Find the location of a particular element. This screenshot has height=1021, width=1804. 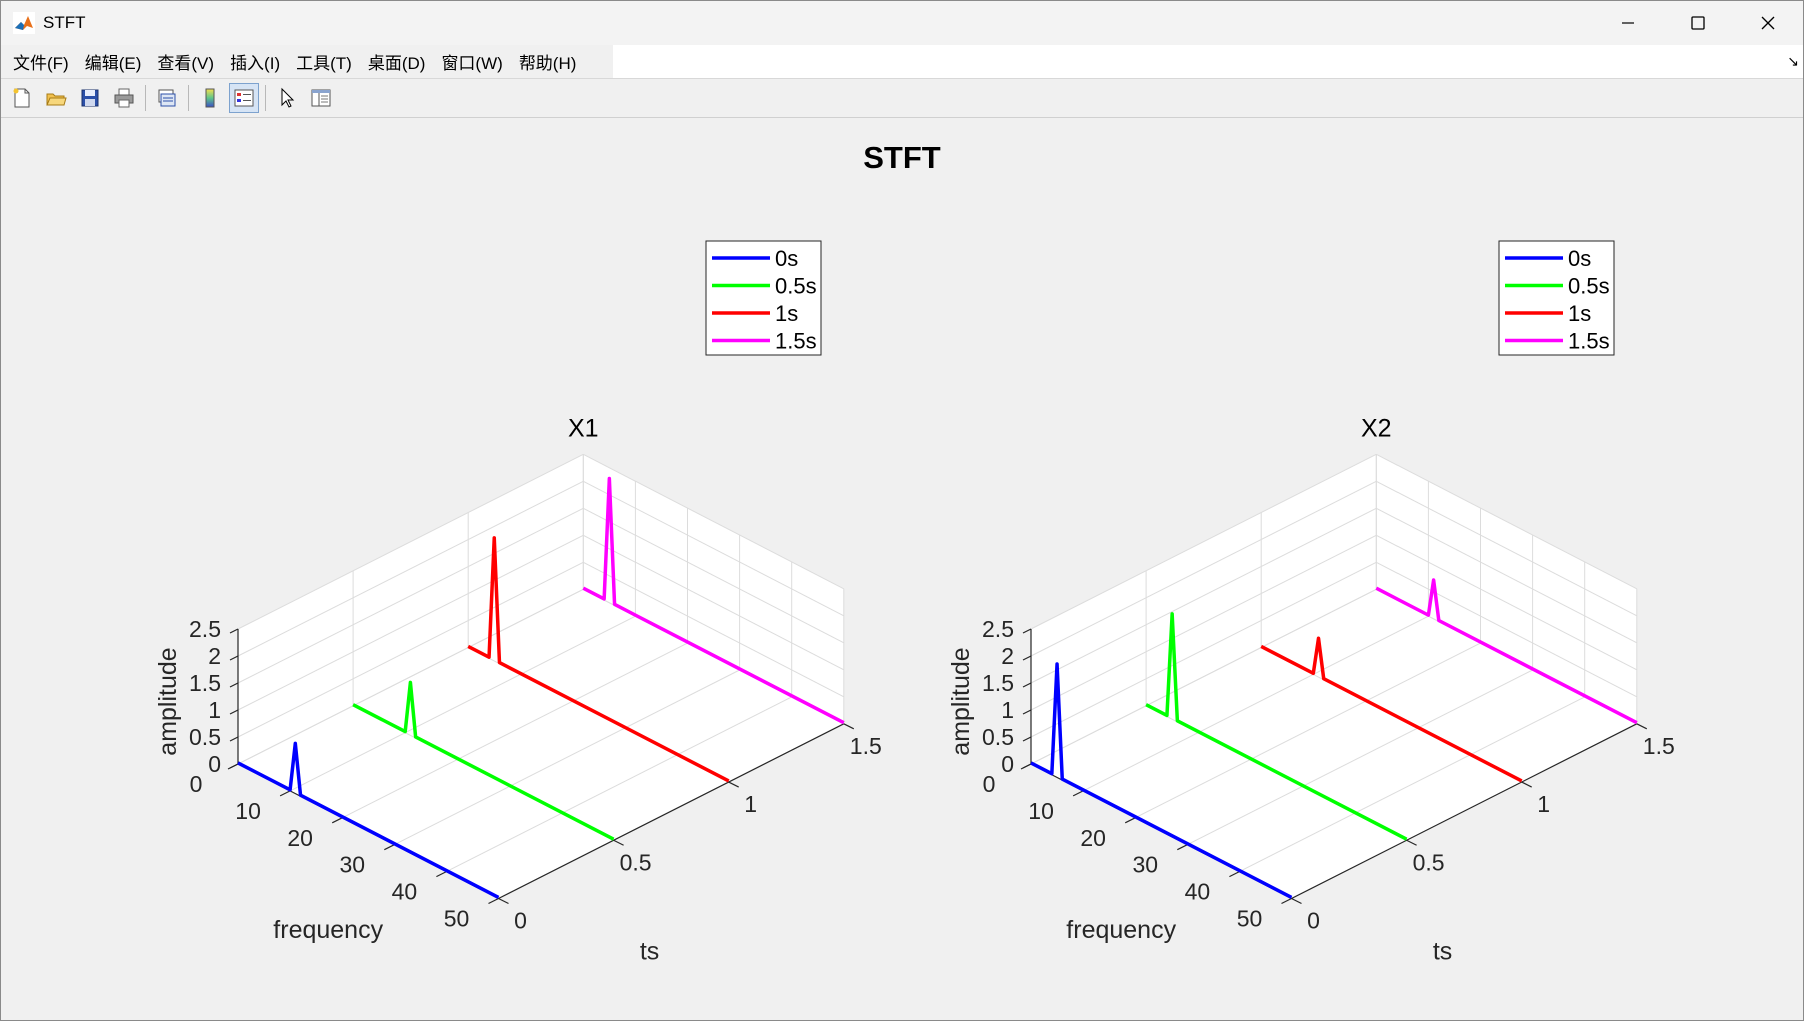

frequency-tick-label: 20 is located at coordinates (1093, 838).